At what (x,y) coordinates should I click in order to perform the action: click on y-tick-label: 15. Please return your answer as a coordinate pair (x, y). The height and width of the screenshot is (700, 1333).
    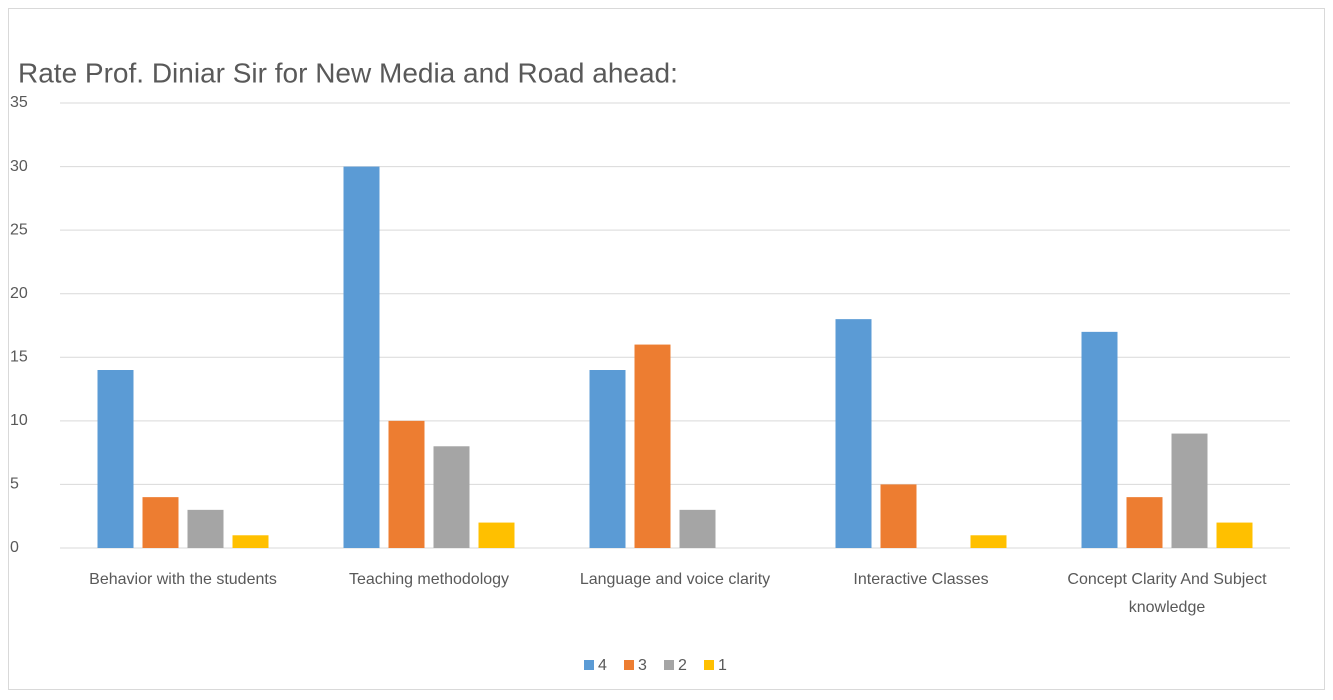
    Looking at the image, I should click on (19, 357).